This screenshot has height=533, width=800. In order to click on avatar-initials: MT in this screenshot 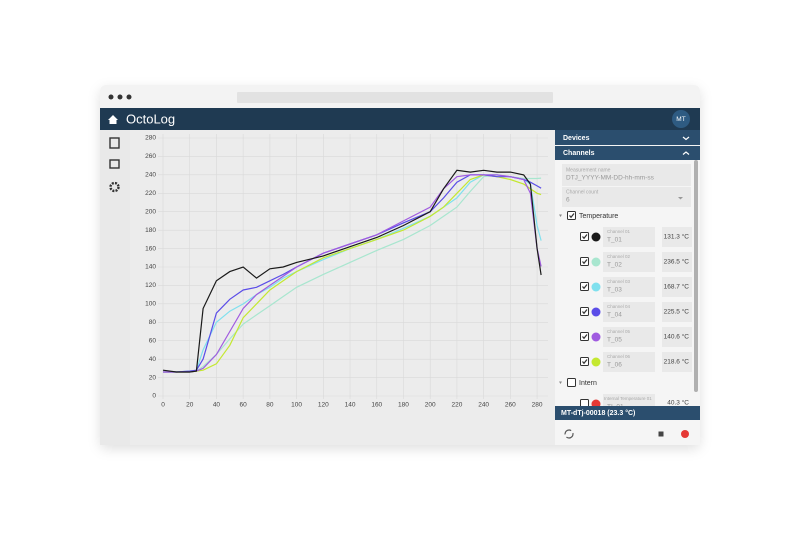, I will do `click(680, 119)`.